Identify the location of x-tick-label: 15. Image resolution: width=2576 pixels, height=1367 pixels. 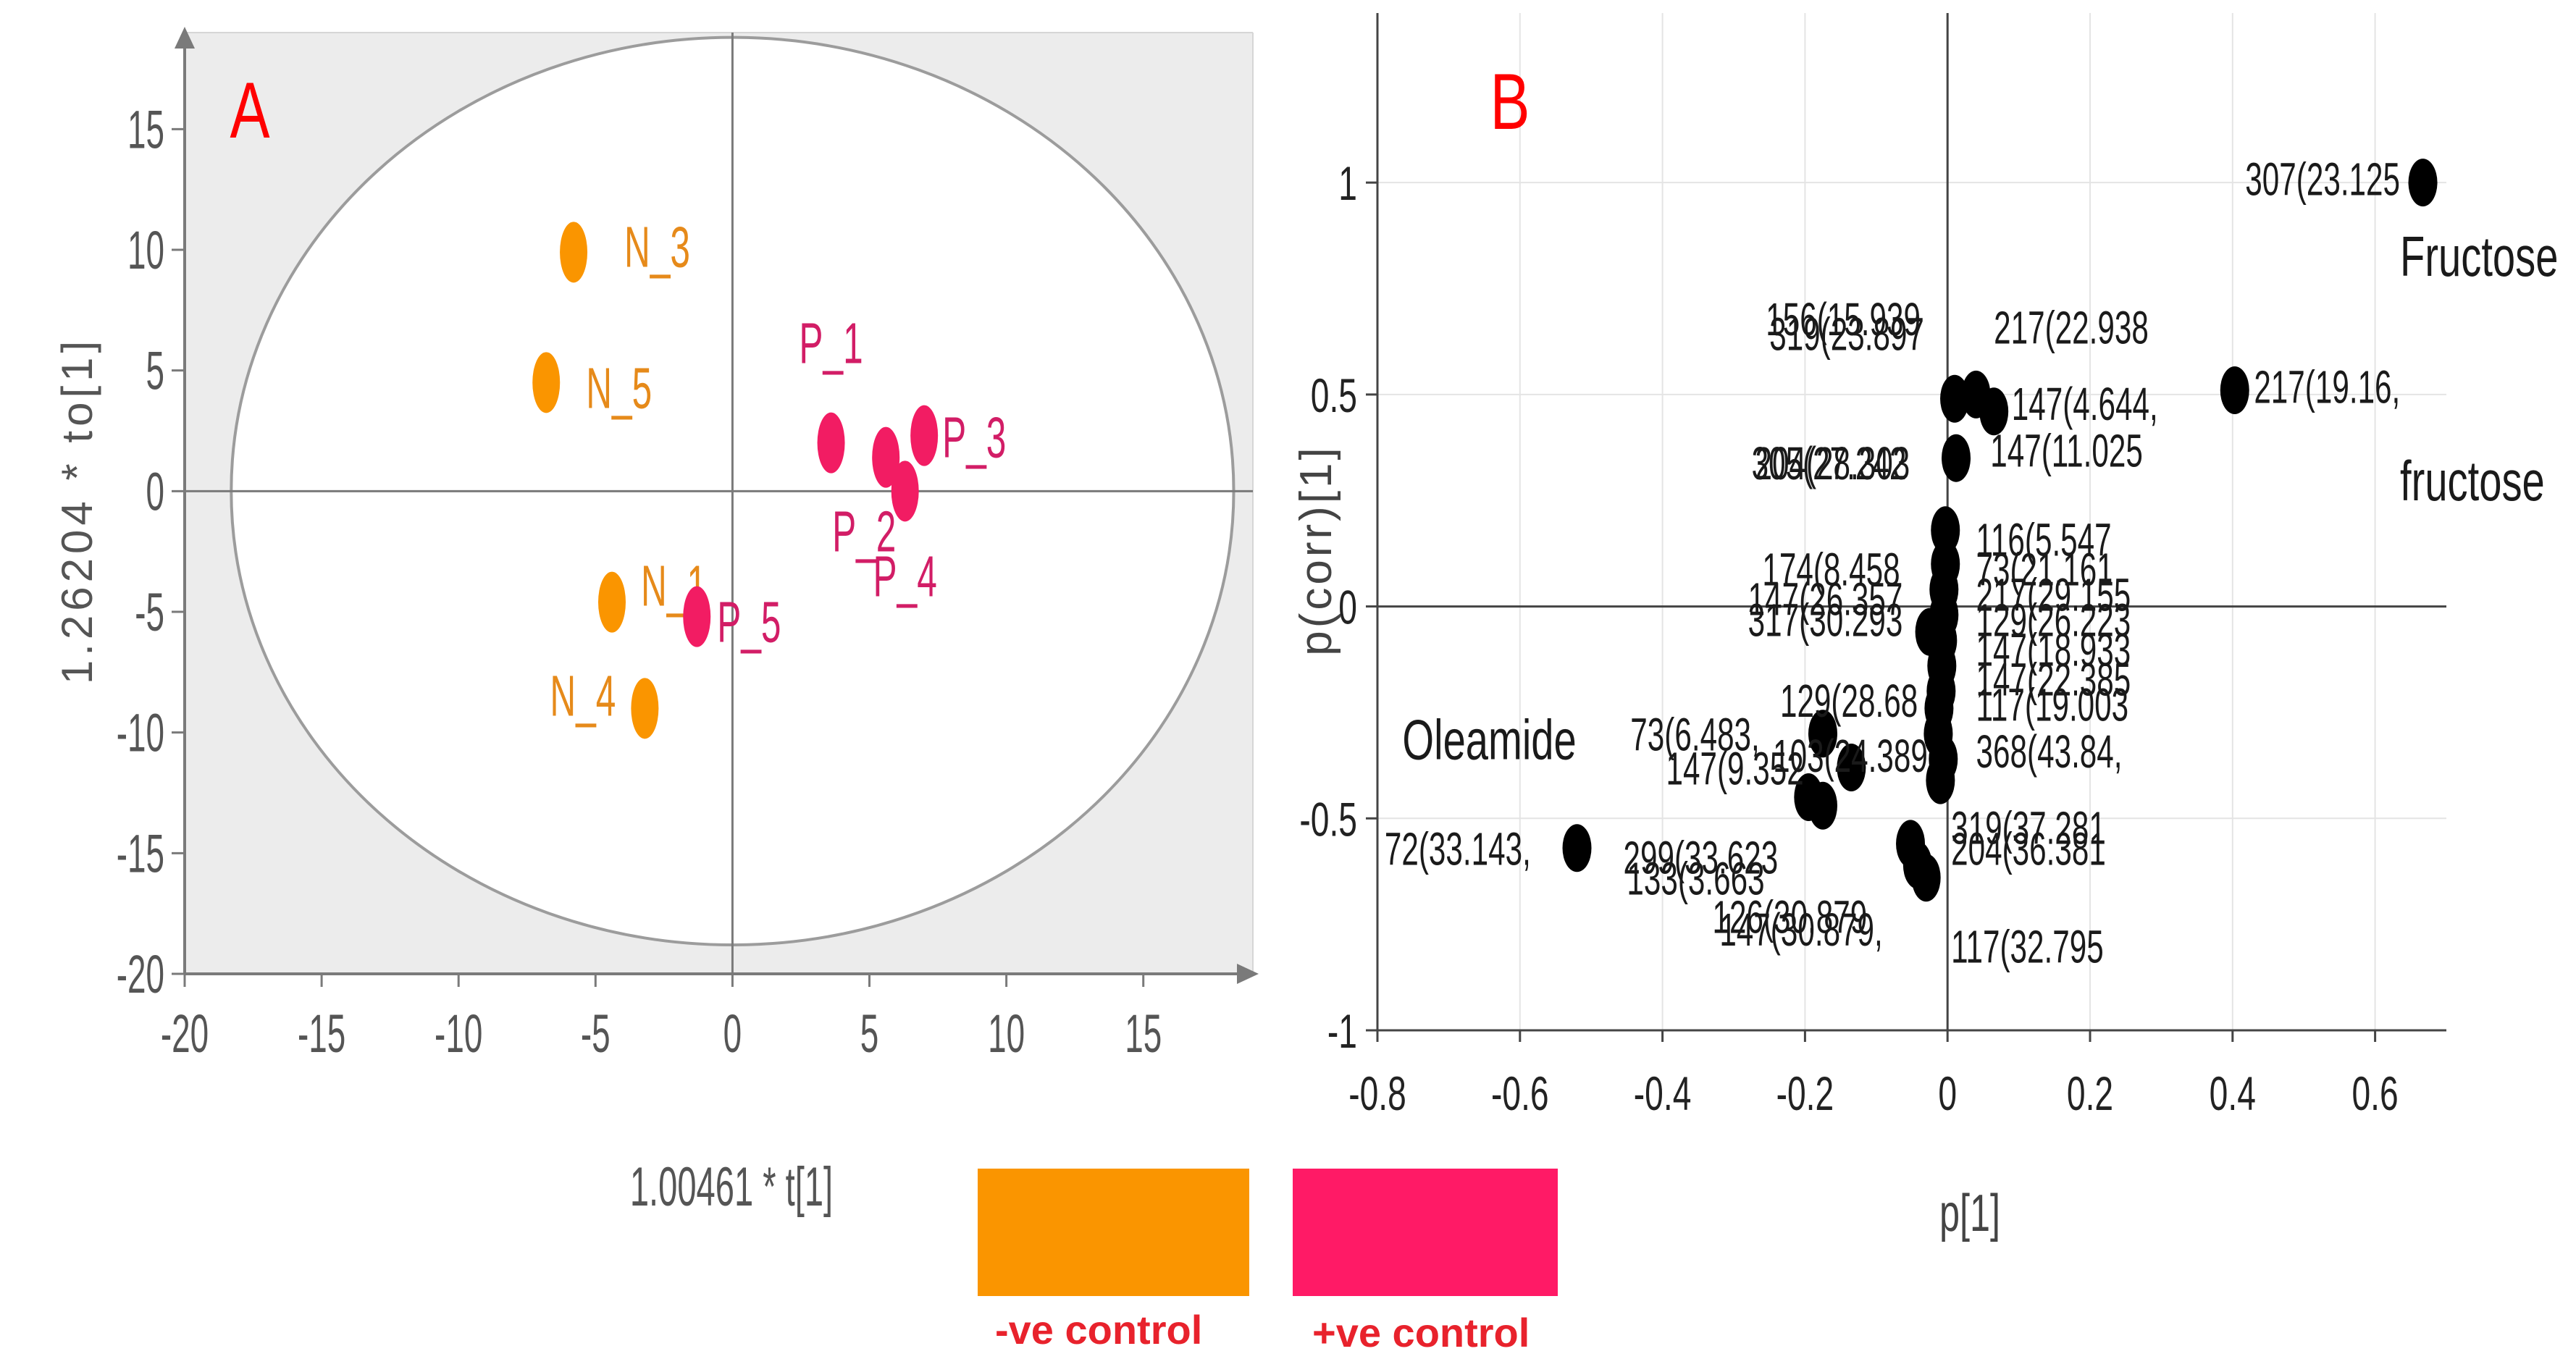
(1143, 1034).